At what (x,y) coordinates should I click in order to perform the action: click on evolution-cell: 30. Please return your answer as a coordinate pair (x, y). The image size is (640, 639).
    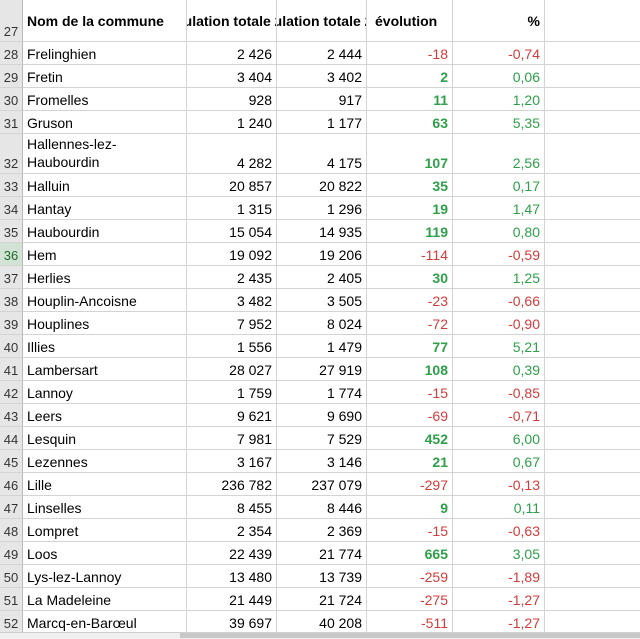
    Looking at the image, I should click on (410, 277).